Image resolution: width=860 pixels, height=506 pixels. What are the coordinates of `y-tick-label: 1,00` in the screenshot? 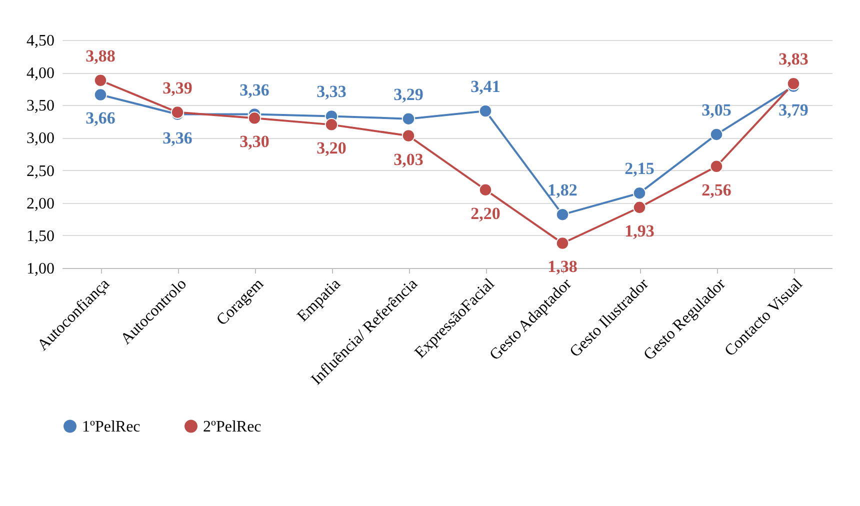 It's located at (40, 269).